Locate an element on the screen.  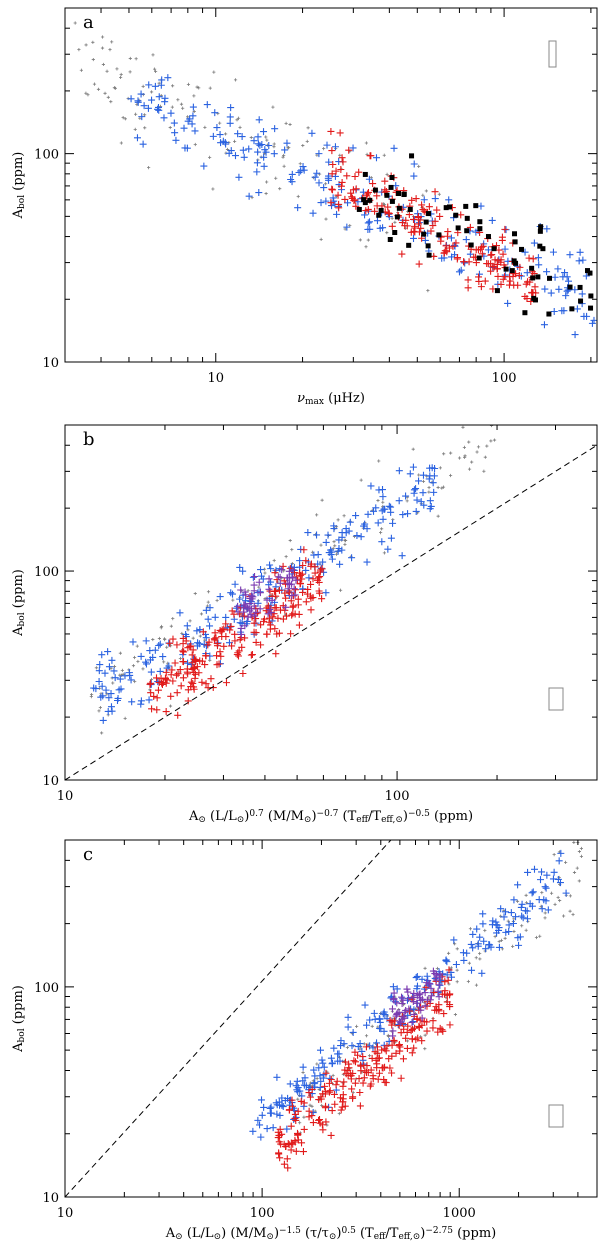
y-tick-label: 100 is located at coordinates (46, 572).